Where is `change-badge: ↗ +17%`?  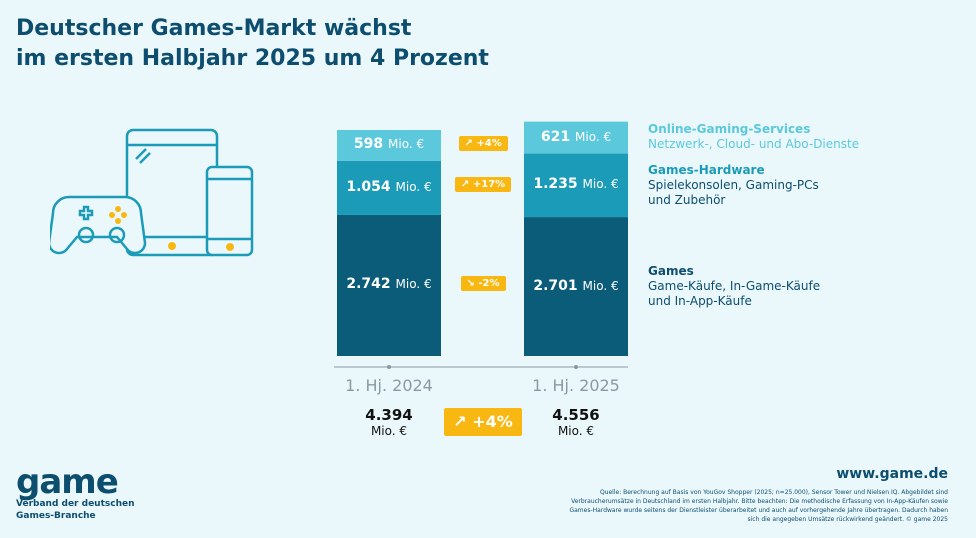
change-badge: ↗ +17% is located at coordinates (483, 184).